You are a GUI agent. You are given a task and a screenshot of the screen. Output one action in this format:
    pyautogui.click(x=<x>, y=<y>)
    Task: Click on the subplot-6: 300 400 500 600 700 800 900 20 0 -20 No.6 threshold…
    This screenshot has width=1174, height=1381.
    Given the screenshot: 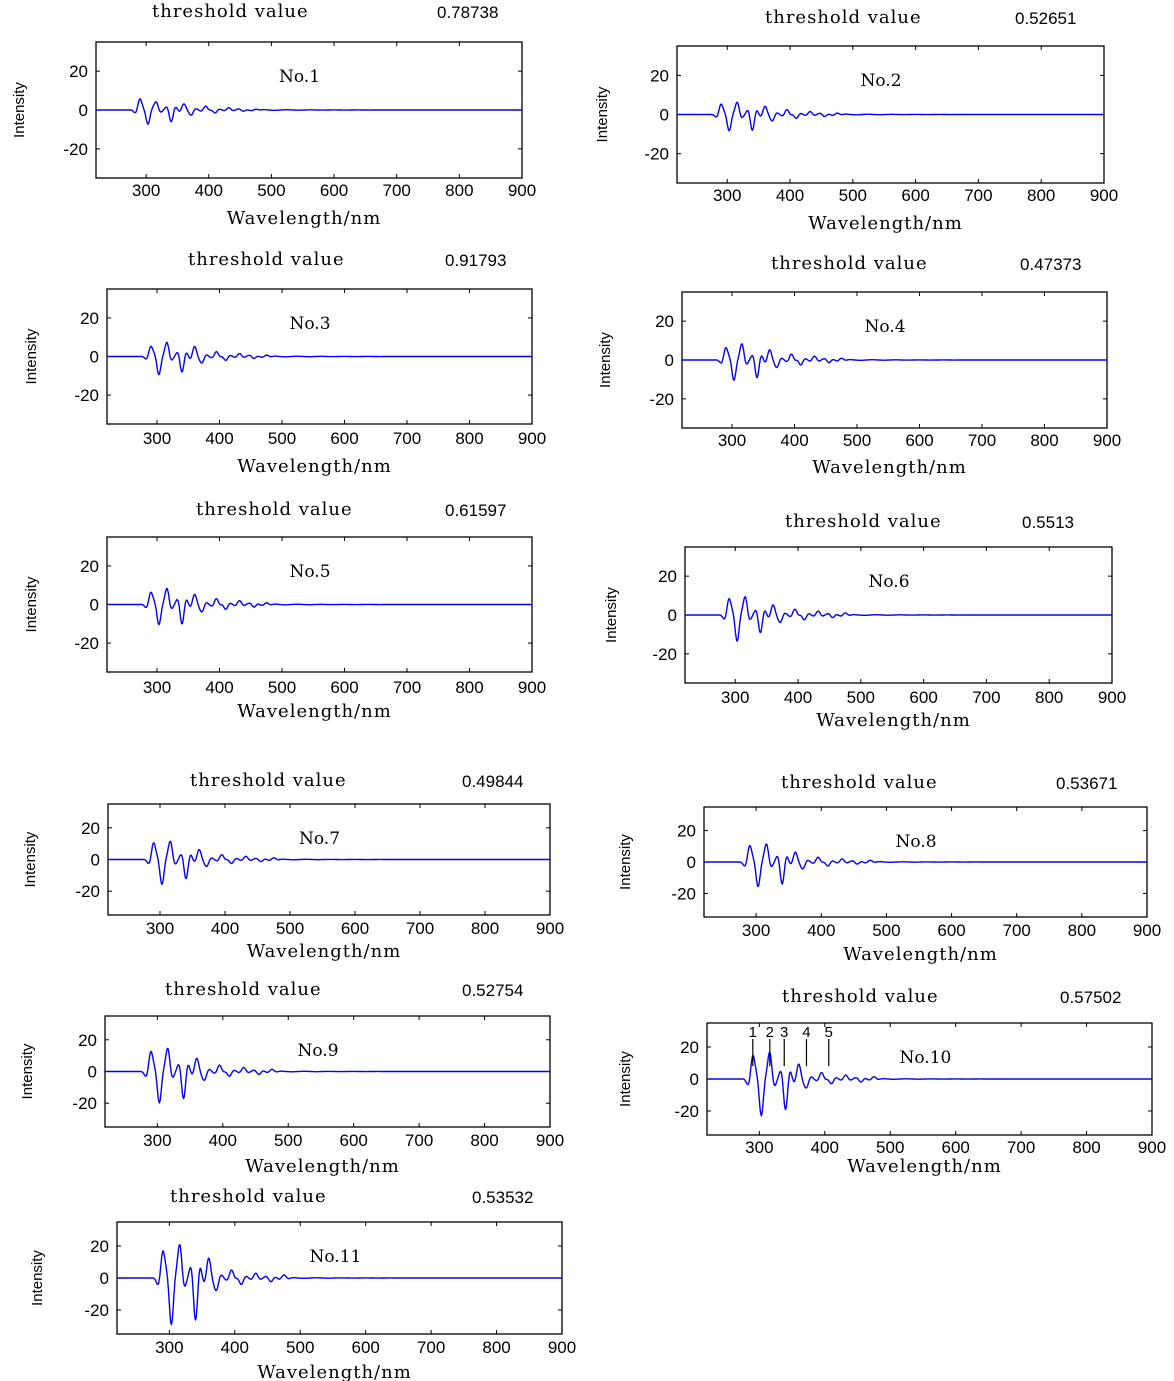 What is the action you would take?
    pyautogui.click(x=864, y=621)
    